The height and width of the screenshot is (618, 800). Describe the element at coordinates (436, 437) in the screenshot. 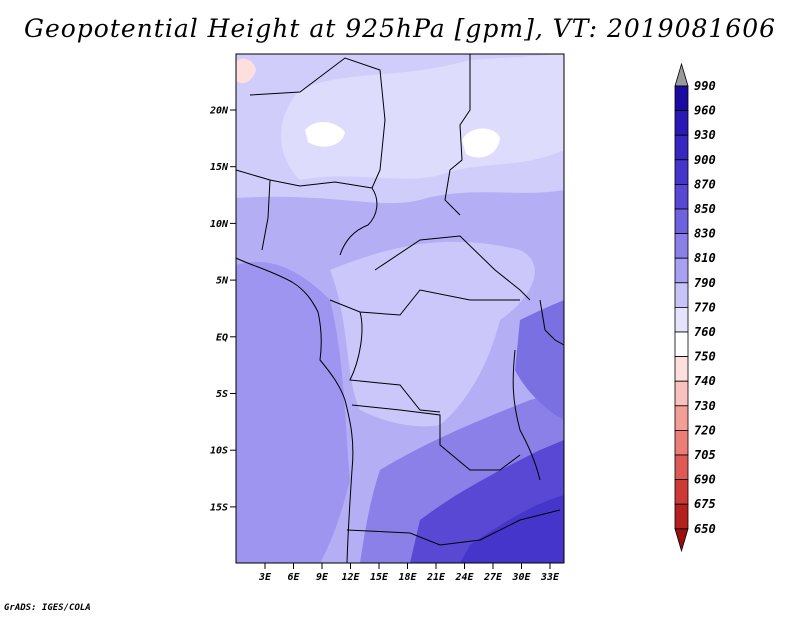

I see `border-drc-south` at that location.